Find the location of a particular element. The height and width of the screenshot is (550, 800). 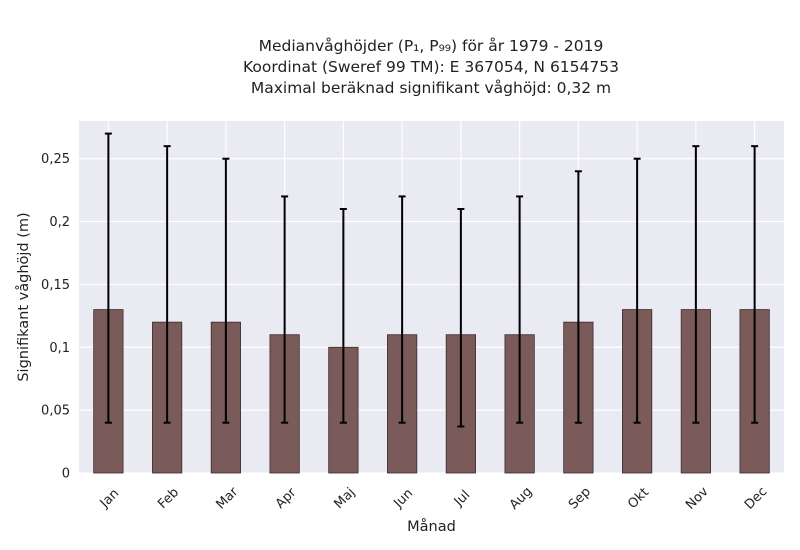

x-tick-label-jun: Jun is located at coordinates (403, 499).